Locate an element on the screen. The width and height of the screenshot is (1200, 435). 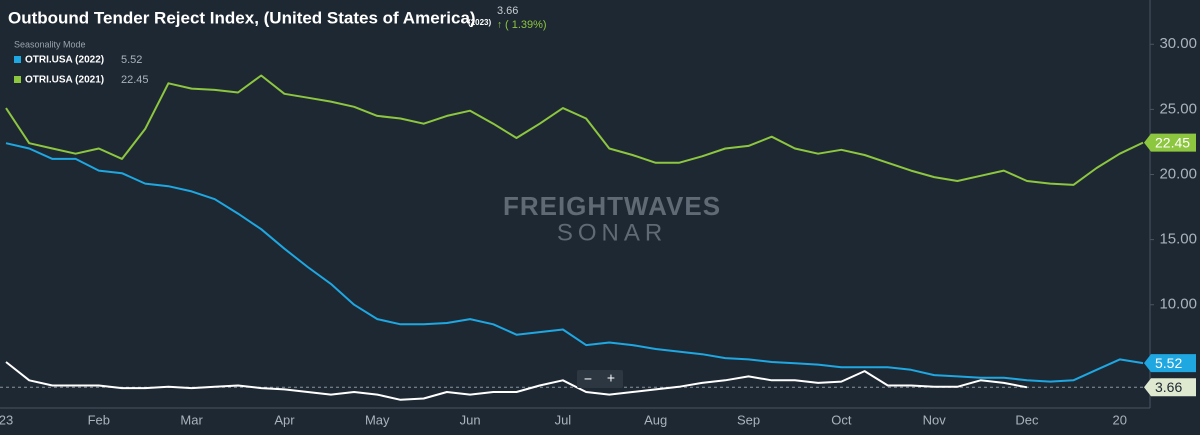
x-tick-label: Oct is located at coordinates (841, 419).